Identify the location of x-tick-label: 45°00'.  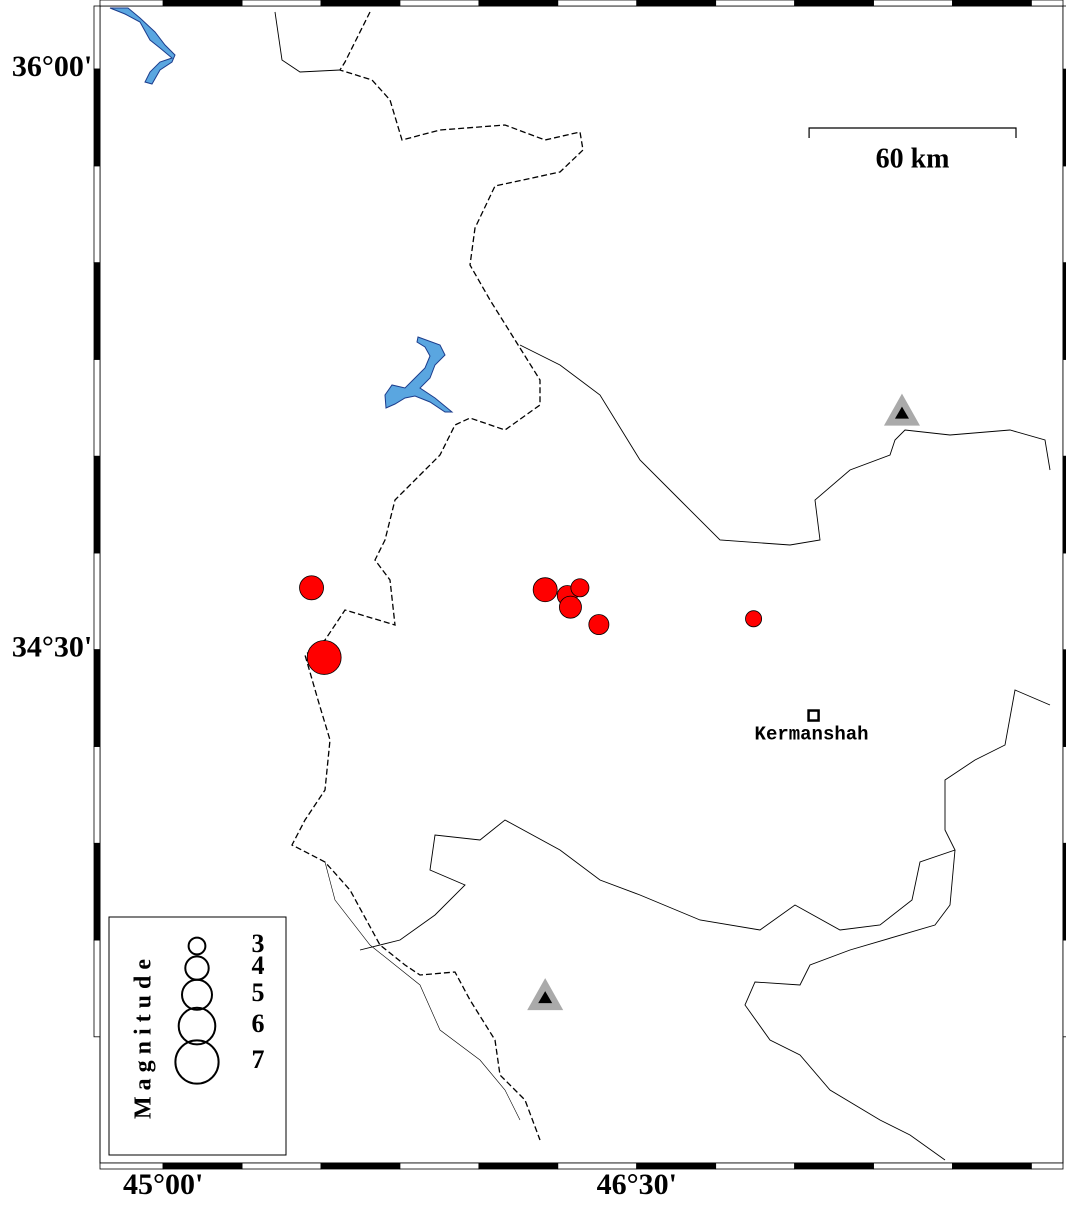
(163, 1184).